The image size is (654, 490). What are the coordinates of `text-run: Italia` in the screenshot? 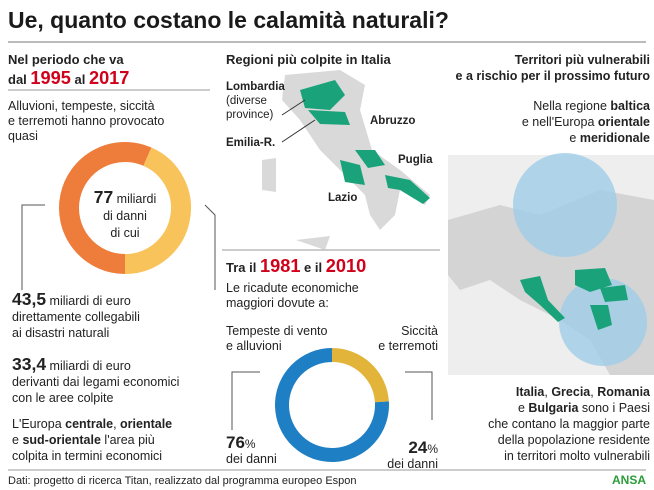 It's located at (531, 392).